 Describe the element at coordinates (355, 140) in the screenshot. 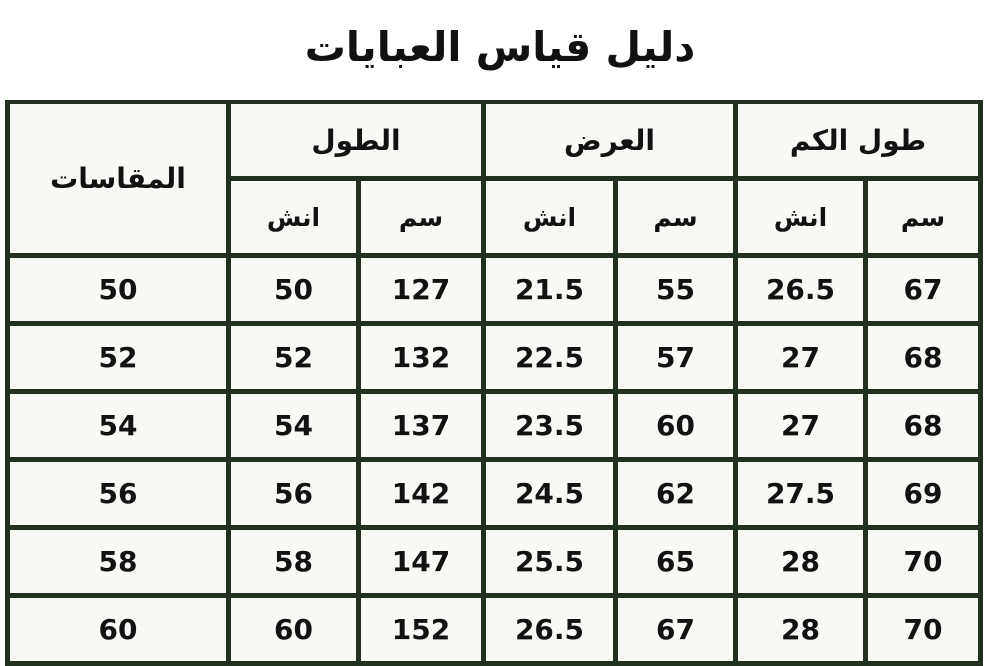

I see `group-header-length: الطول` at that location.